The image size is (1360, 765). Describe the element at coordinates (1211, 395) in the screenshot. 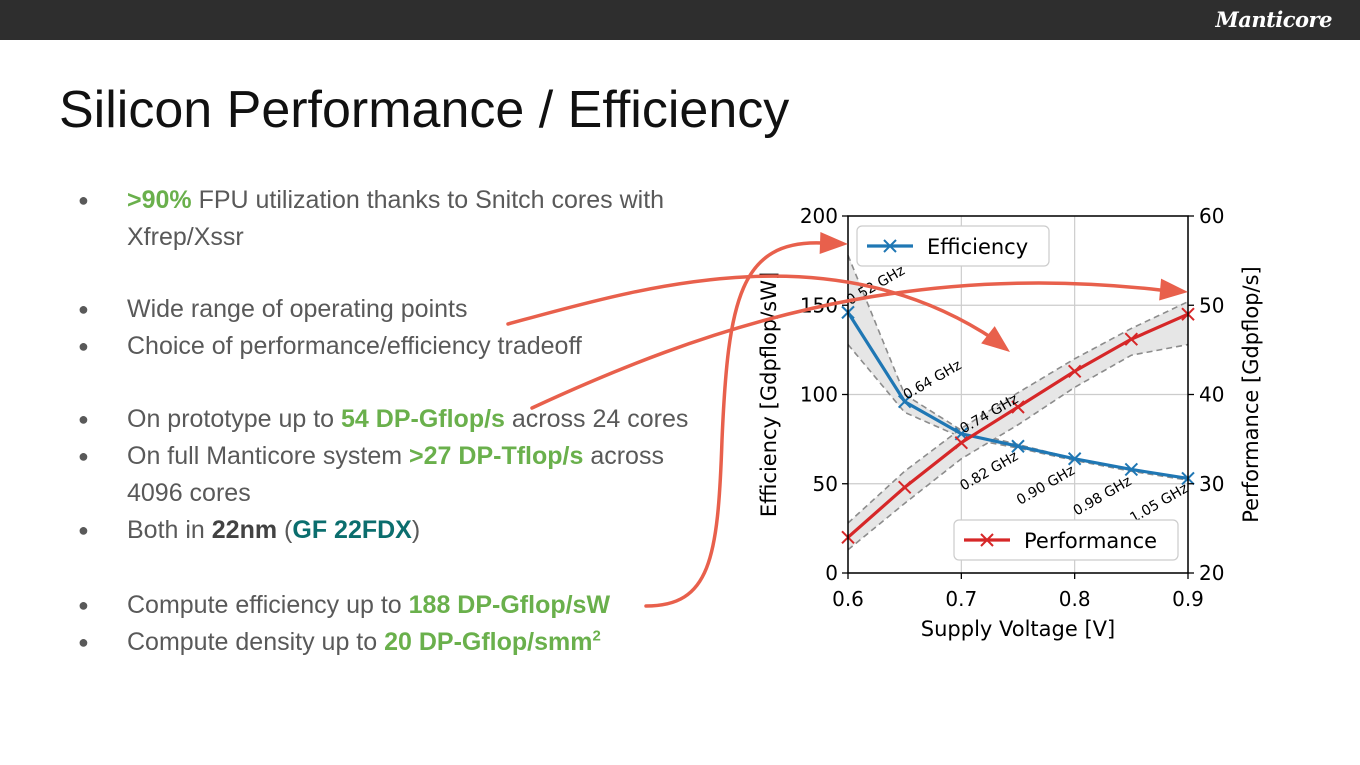

I see `y-right-tick-label: 40` at that location.